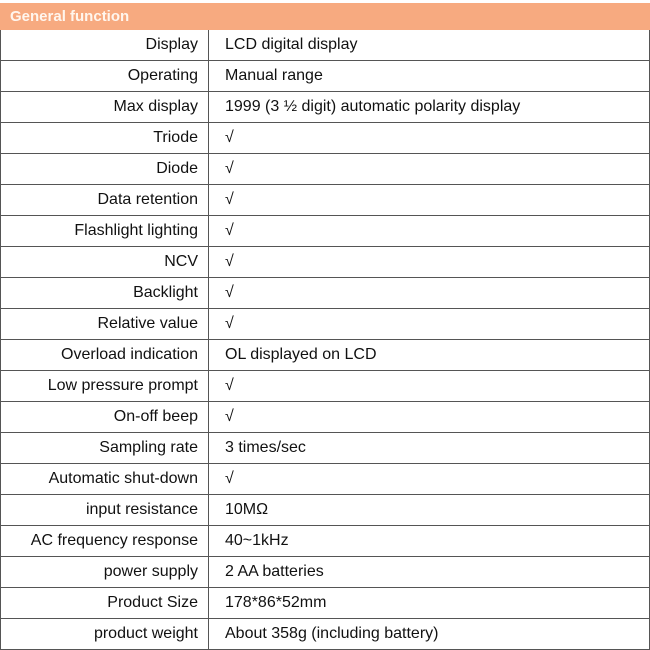 The image size is (650, 650). I want to click on table-row: Operating Manual range, so click(325, 76).